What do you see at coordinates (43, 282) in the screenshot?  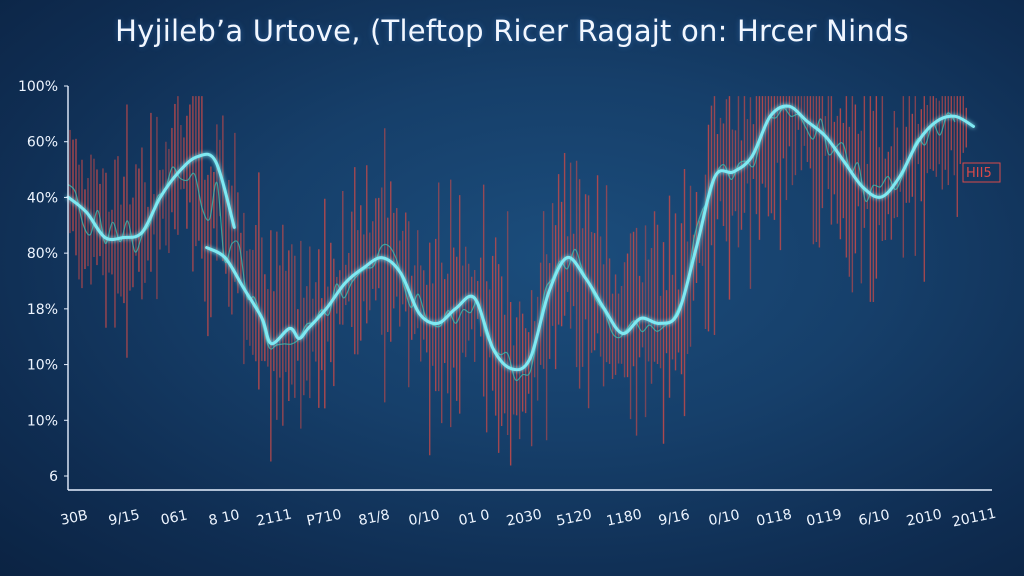 I see `y-axis-ticks: 100% 60% 40% 80% 18% 10% 10% 6` at bounding box center [43, 282].